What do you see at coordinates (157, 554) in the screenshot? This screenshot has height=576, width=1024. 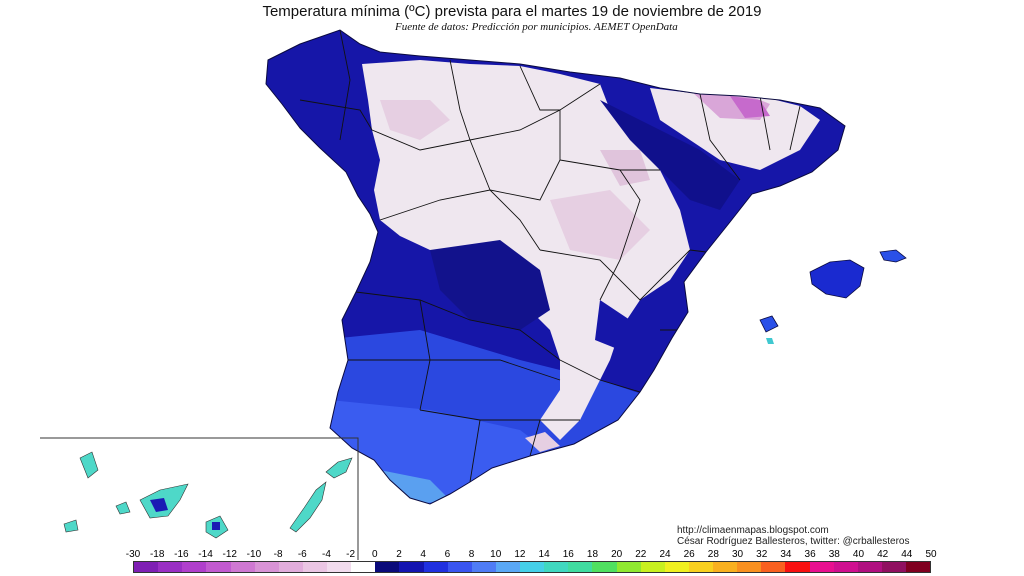 I see `legend-tick-label: -18` at bounding box center [157, 554].